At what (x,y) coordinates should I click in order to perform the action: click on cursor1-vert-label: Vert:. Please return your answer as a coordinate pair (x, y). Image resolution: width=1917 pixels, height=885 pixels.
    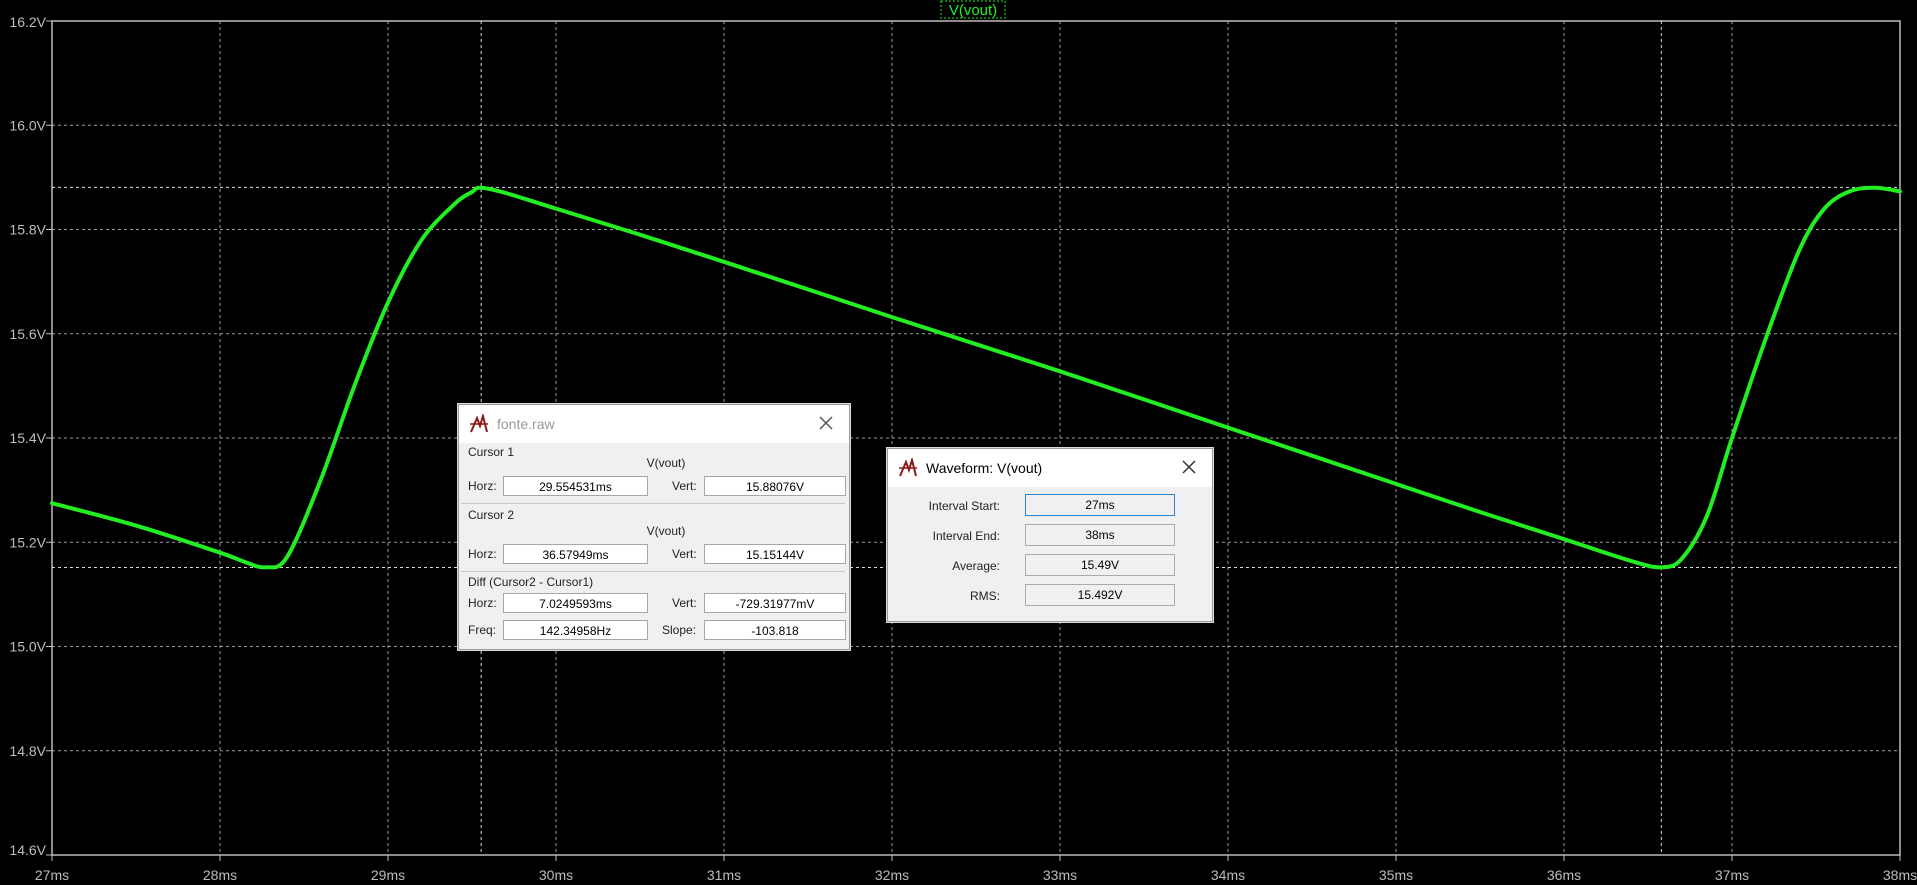
    Looking at the image, I should click on (684, 486).